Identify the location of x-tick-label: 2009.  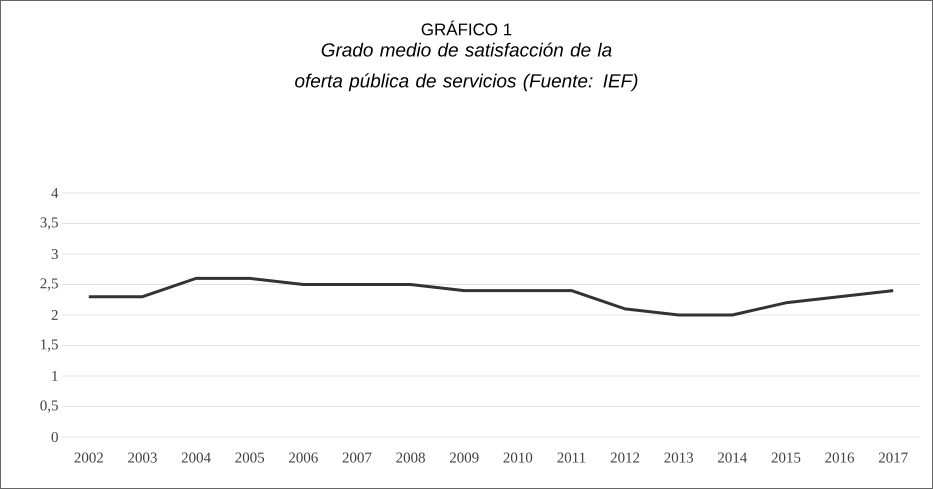
(464, 457).